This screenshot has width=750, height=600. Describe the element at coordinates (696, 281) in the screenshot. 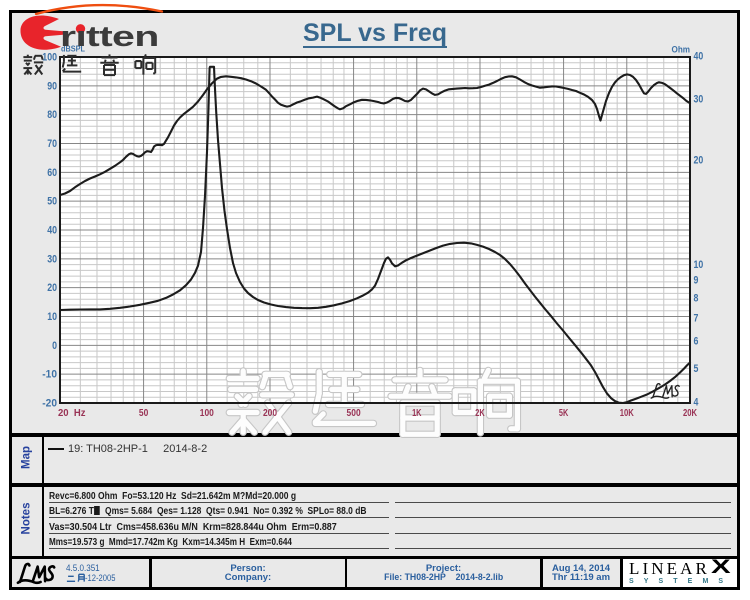

I see `svg-text: 9` at that location.